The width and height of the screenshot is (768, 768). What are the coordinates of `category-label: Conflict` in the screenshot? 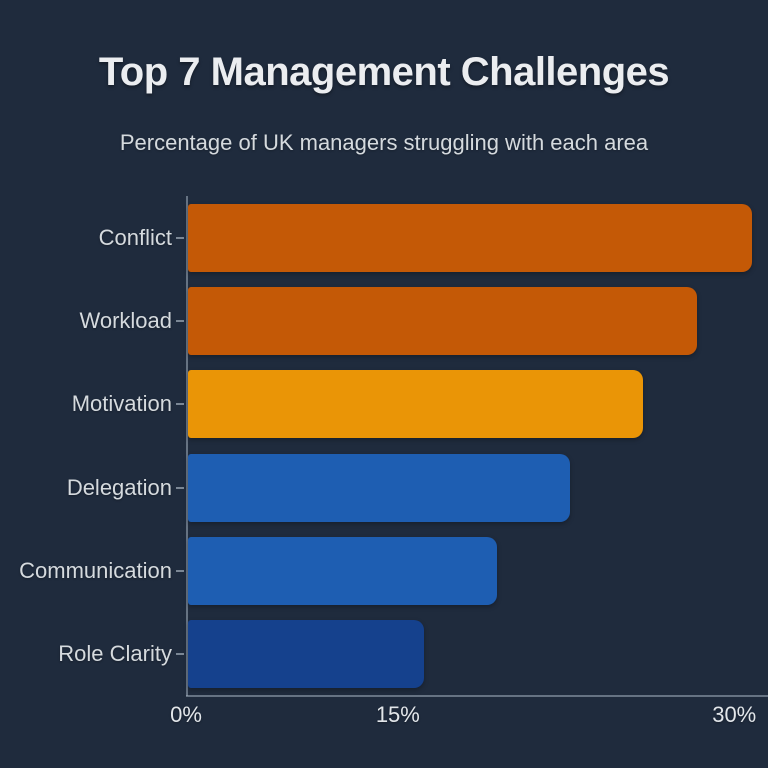 It's located at (135, 237).